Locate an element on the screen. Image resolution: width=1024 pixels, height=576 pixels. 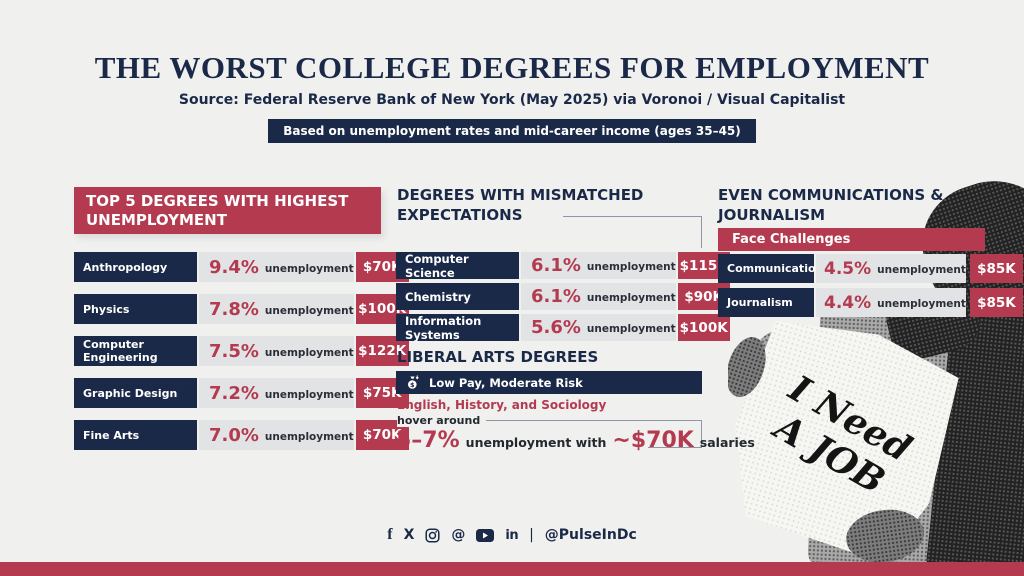
liberal-arts-stat: 5–7% unemployment with ~$70K salaries is located at coordinates (578, 440).